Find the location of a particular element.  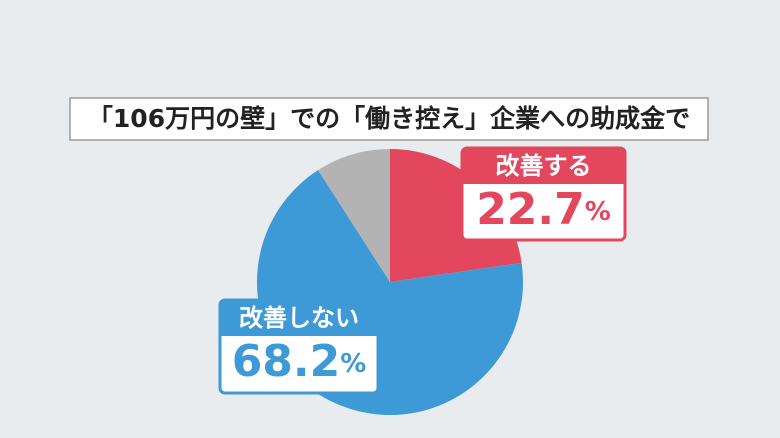

category-label: 改善する is located at coordinates (544, 166).